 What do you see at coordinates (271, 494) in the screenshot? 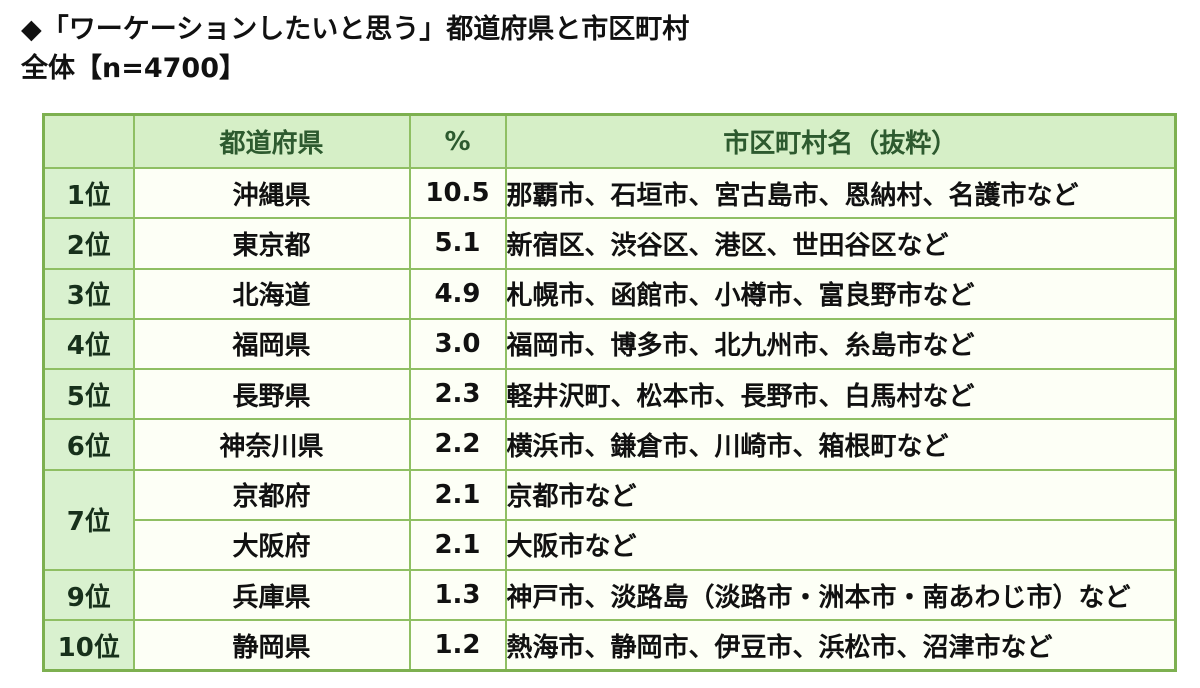
I see `prefecture-cell: 京都府` at bounding box center [271, 494].